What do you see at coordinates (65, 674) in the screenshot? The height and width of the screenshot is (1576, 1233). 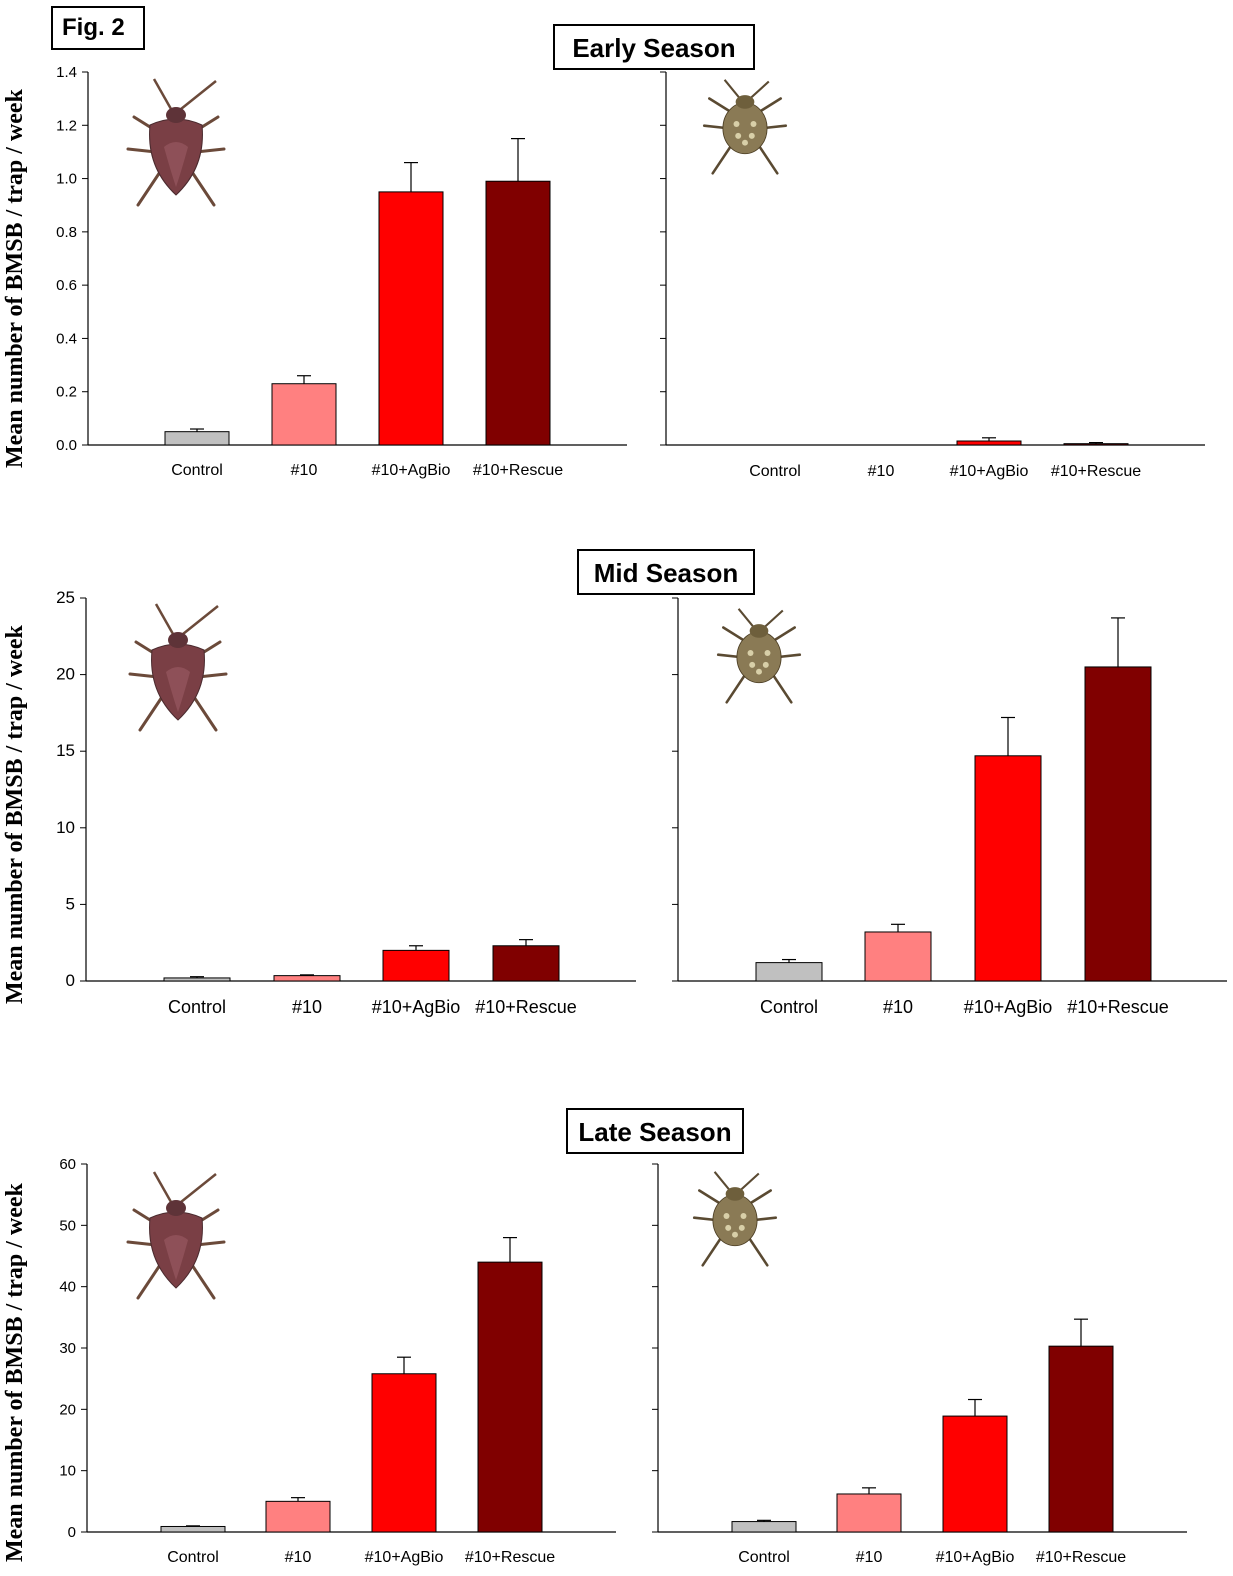 I see `y-tick-label: 20` at bounding box center [65, 674].